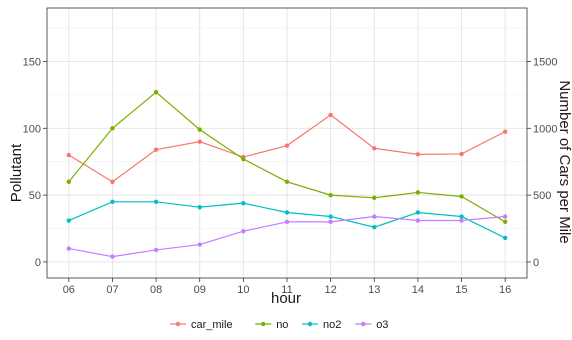 This screenshot has width=572, height=340. Describe the element at coordinates (331, 290) in the screenshot. I see `x-tick-label: 12` at that location.